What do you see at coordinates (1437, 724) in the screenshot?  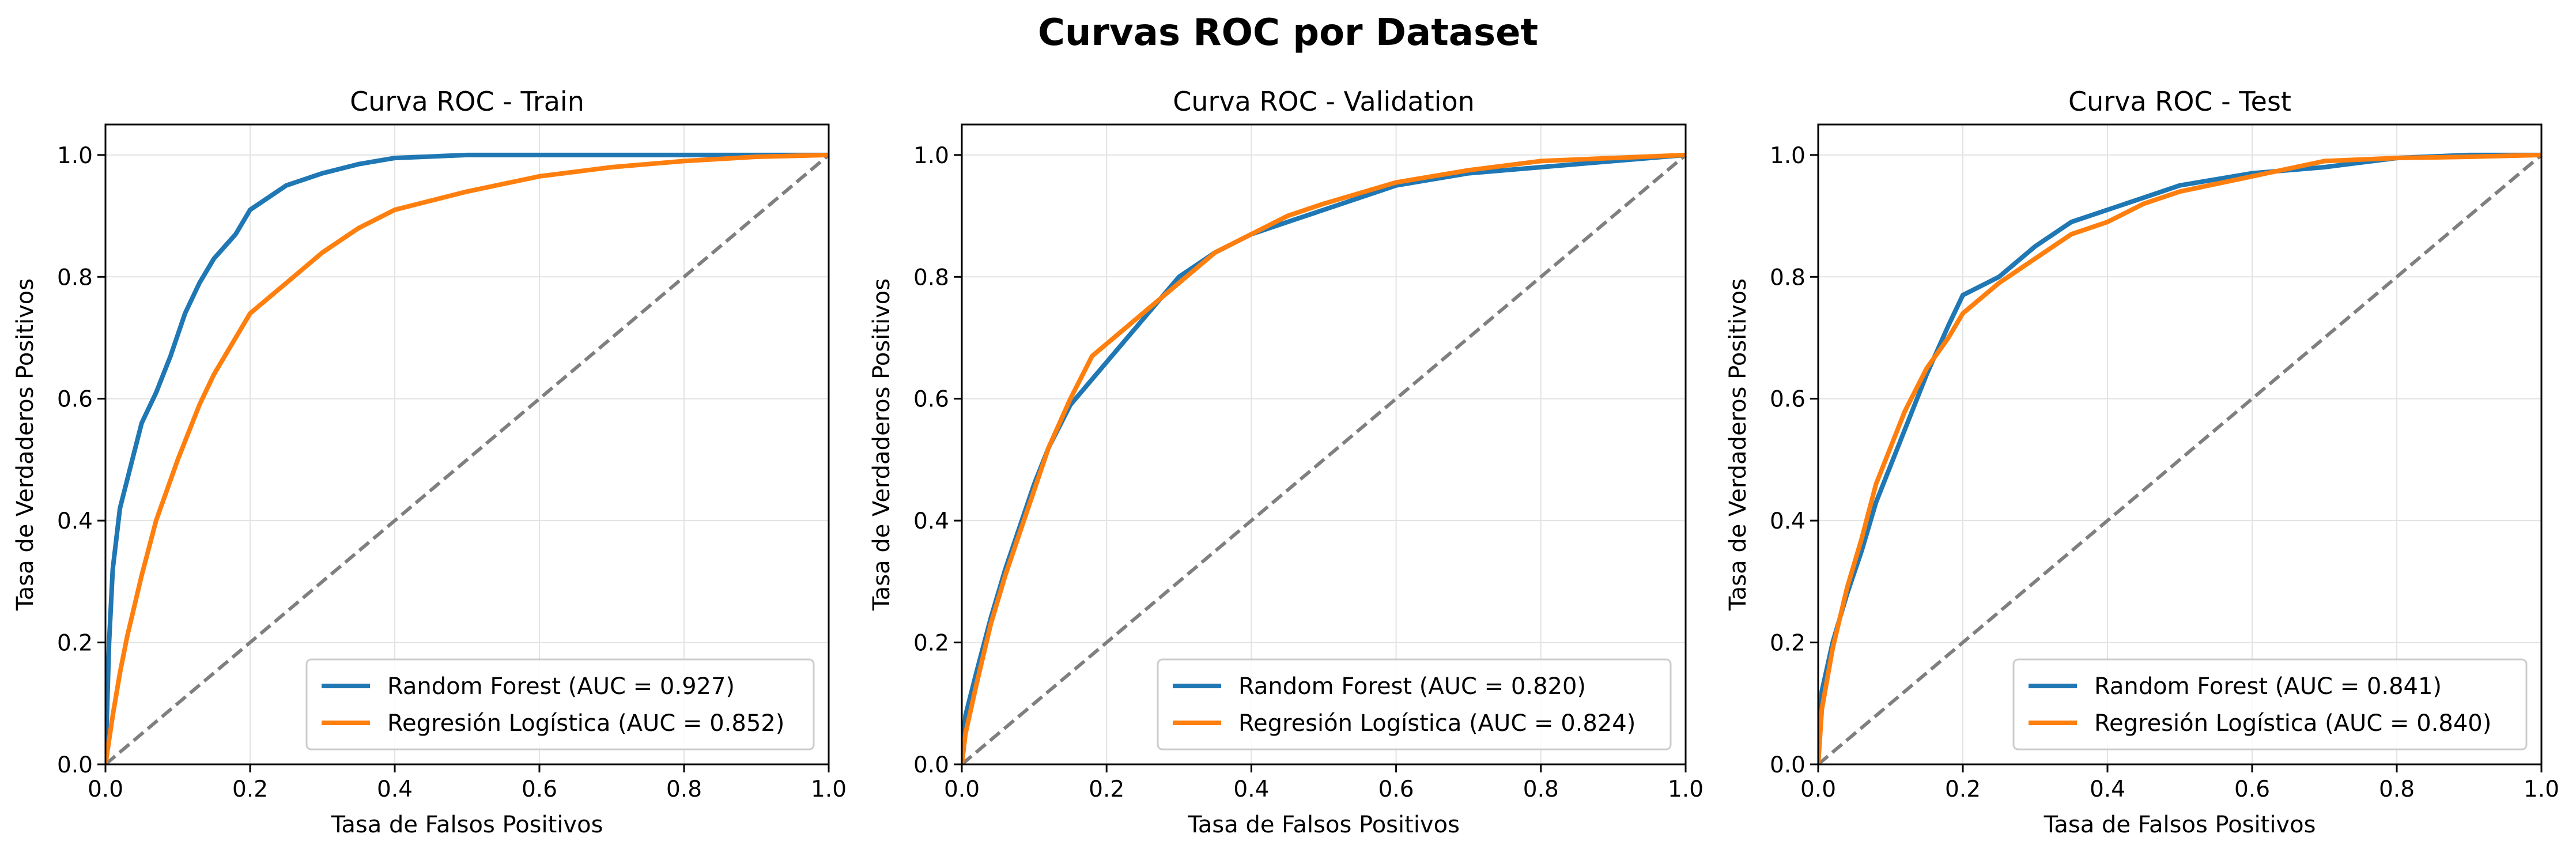 I see `legend-label: Regresión Logística (AUC = 0.824)` at bounding box center [1437, 724].